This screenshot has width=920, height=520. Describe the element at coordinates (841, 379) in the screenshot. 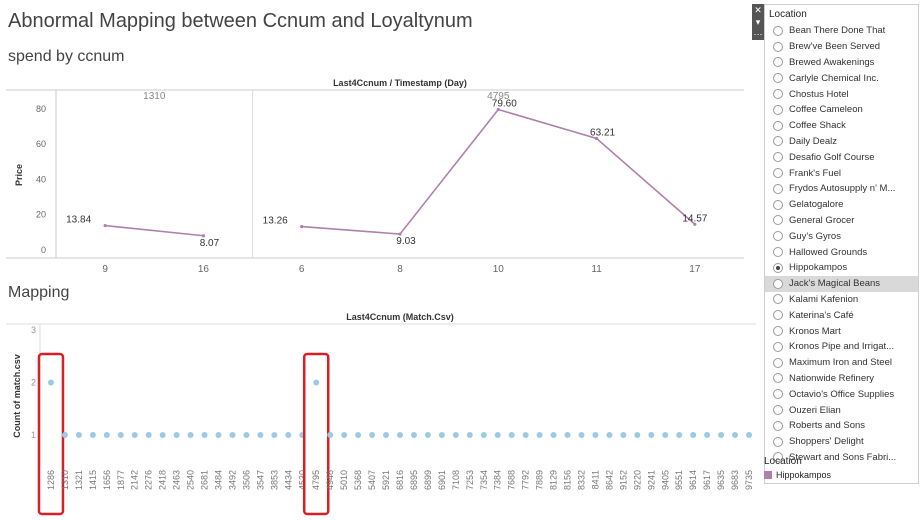

I see `filter-item: Nationwide Refinery` at that location.